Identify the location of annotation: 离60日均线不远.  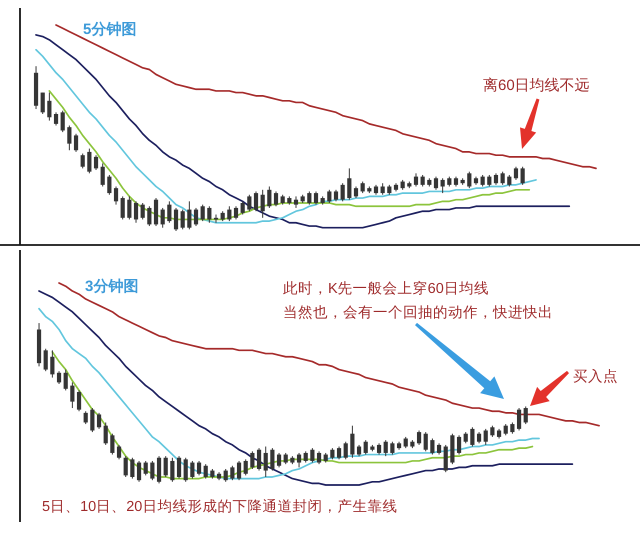
(536, 85).